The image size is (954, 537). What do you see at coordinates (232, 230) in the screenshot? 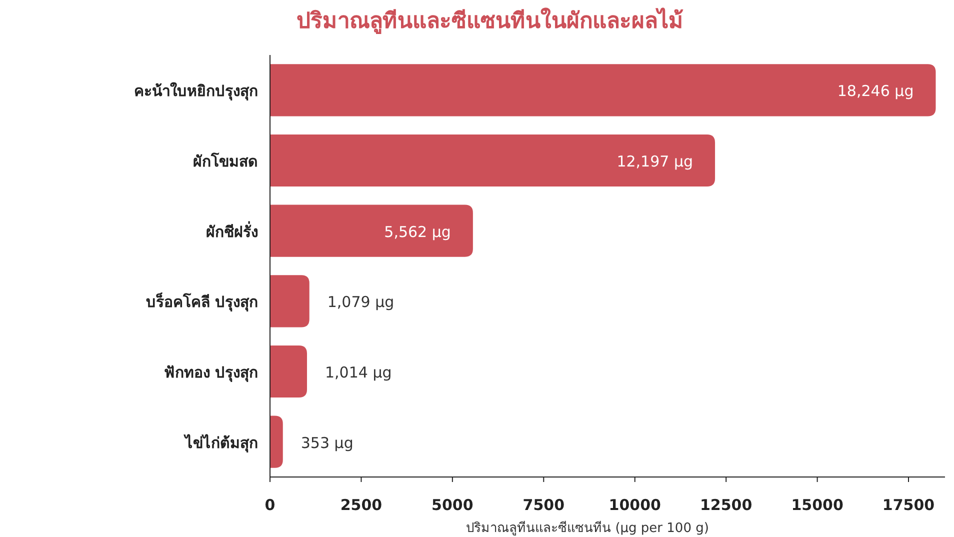
I see `y-tick-label: ผักชีฝรั่ง` at bounding box center [232, 230].